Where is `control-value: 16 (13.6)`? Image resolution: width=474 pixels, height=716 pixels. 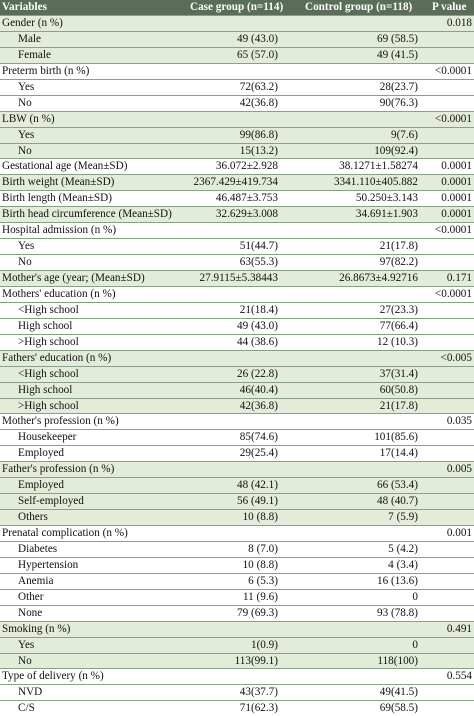
control-value: 16 (13.6) is located at coordinates (397, 580).